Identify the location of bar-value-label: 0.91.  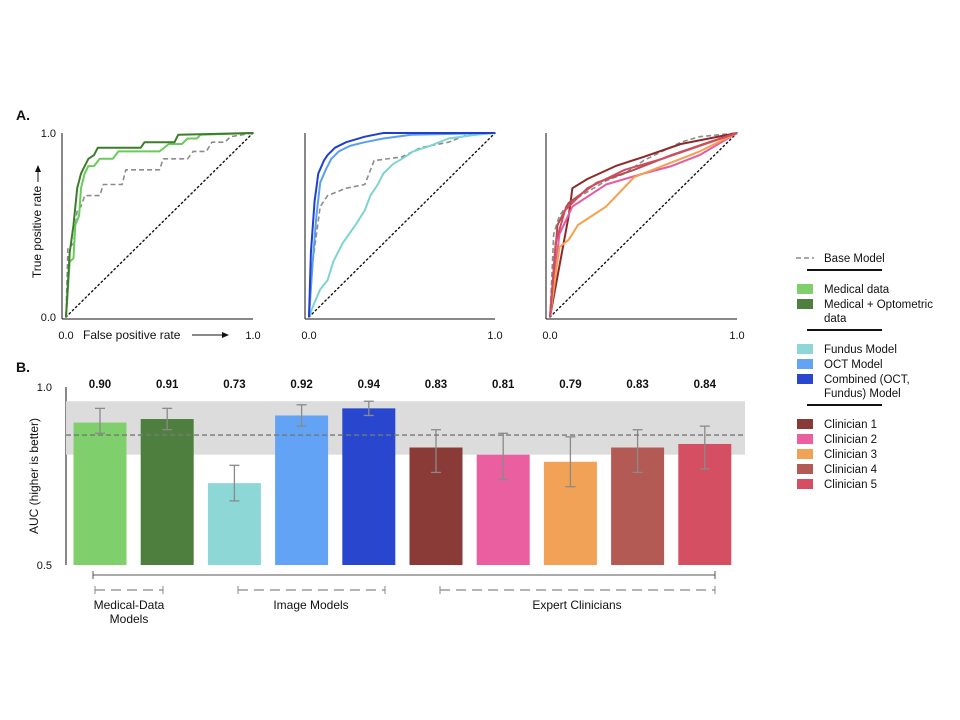
(167, 385).